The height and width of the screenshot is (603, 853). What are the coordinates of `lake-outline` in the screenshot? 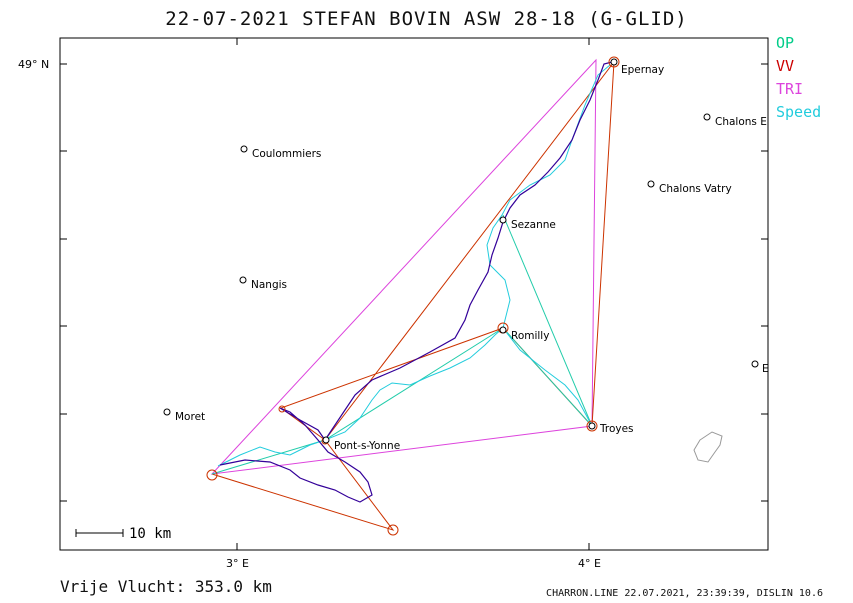 It's located at (708, 447).